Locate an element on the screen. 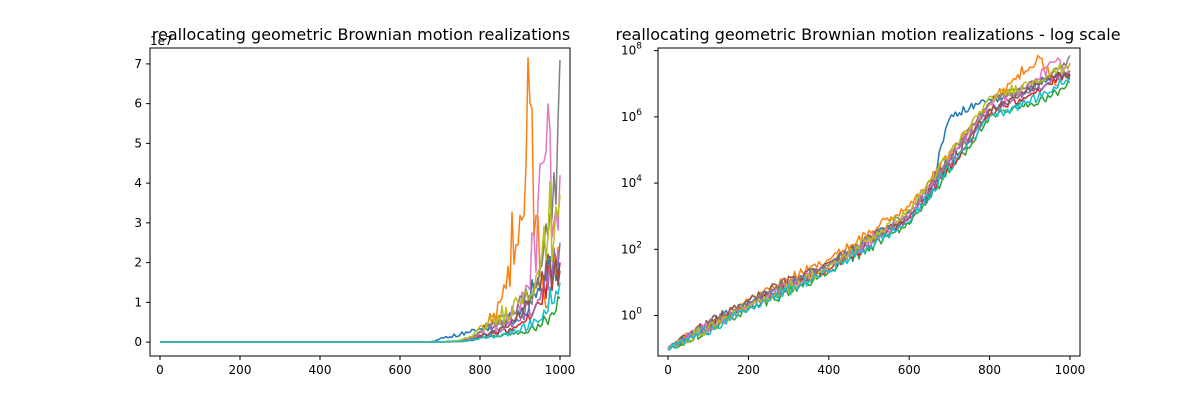 The height and width of the screenshot is (400, 1200). y-tick-label: 5 is located at coordinates (138, 143).